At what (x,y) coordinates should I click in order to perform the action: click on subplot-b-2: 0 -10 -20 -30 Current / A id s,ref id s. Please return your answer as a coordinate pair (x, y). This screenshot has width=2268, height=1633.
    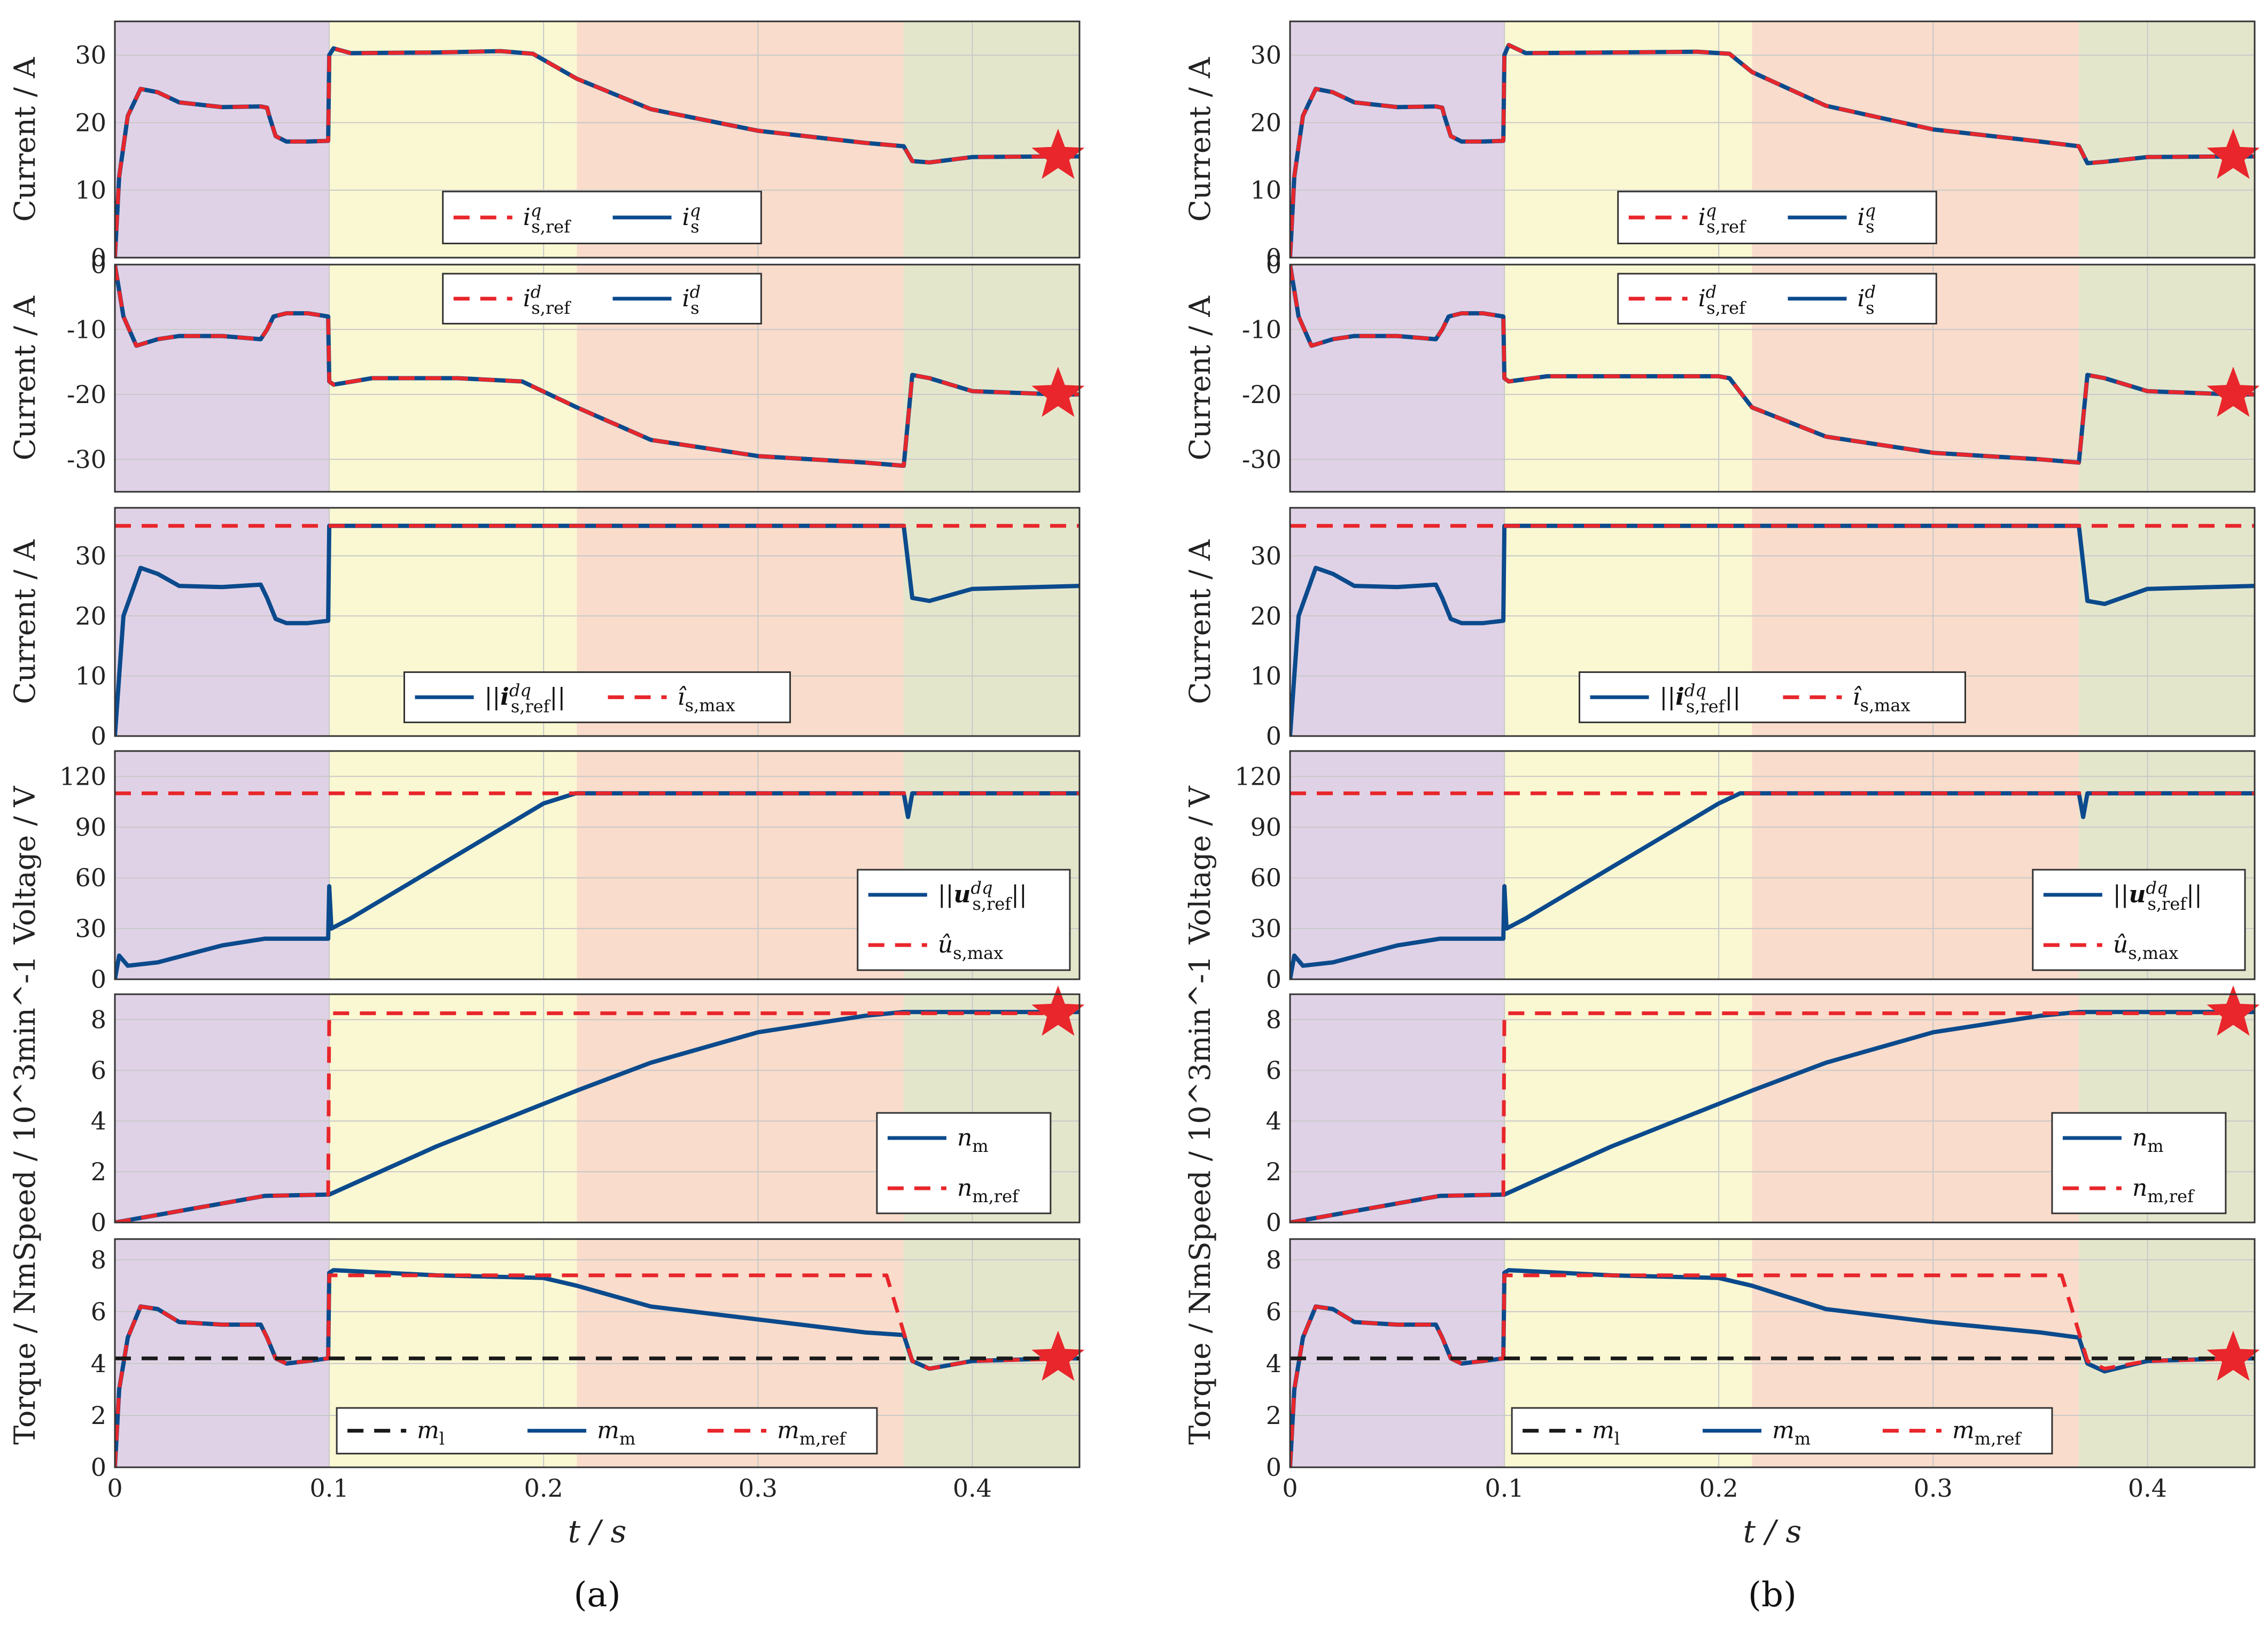
    Looking at the image, I should click on (1721, 371).